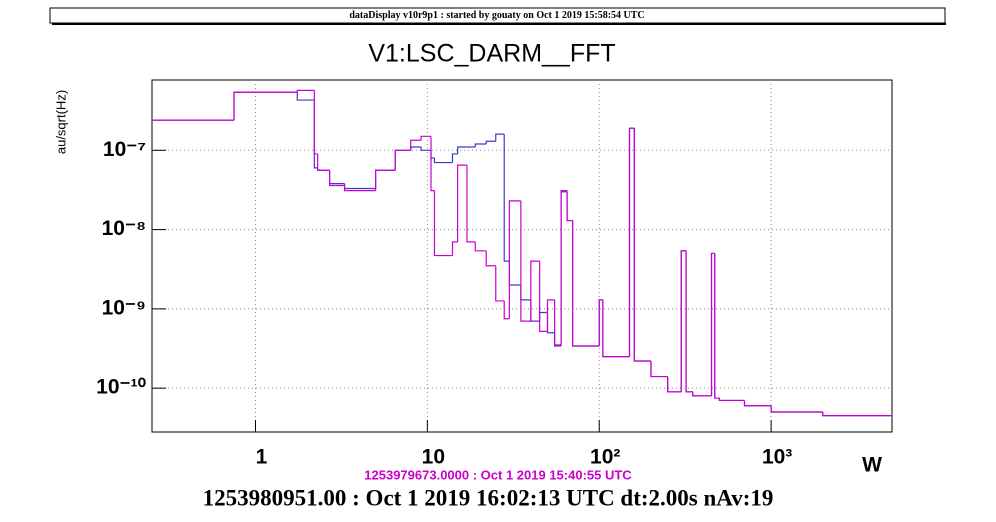 This screenshot has height=522, width=996. Describe the element at coordinates (124, 149) in the screenshot. I see `y-tick-label: 10⁻⁷` at that location.